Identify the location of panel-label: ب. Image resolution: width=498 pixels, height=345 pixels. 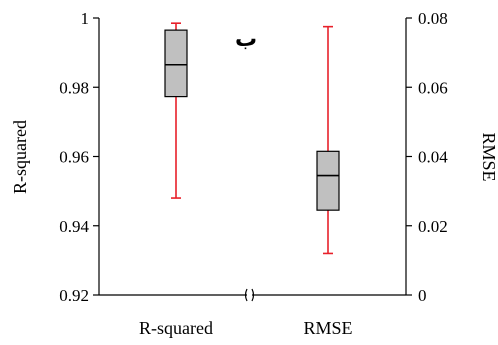
(246, 39).